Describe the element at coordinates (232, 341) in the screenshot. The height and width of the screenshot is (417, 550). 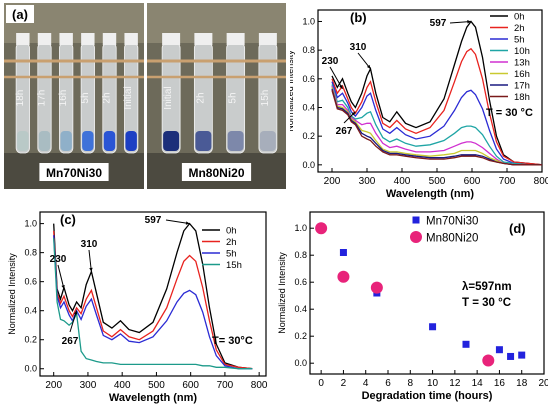
I see `annotation: T= 30°C` at that location.